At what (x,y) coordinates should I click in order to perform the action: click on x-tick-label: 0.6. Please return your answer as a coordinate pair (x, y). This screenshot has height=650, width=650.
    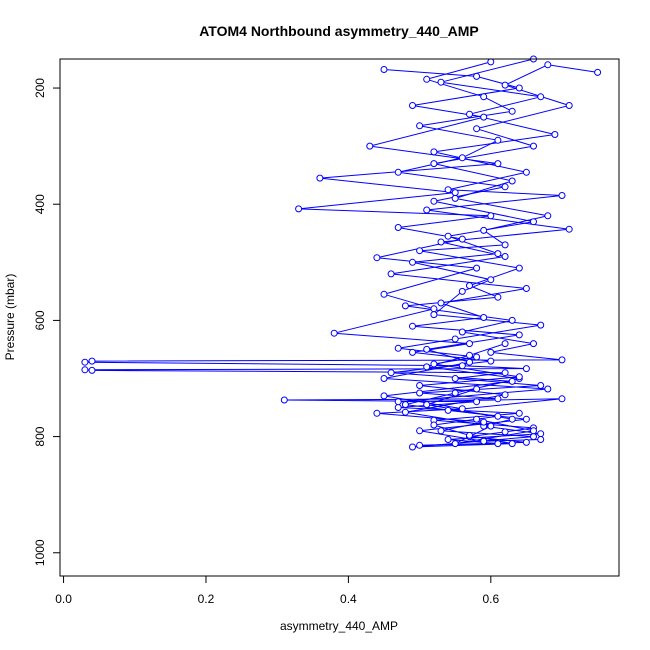
    Looking at the image, I should click on (490, 599).